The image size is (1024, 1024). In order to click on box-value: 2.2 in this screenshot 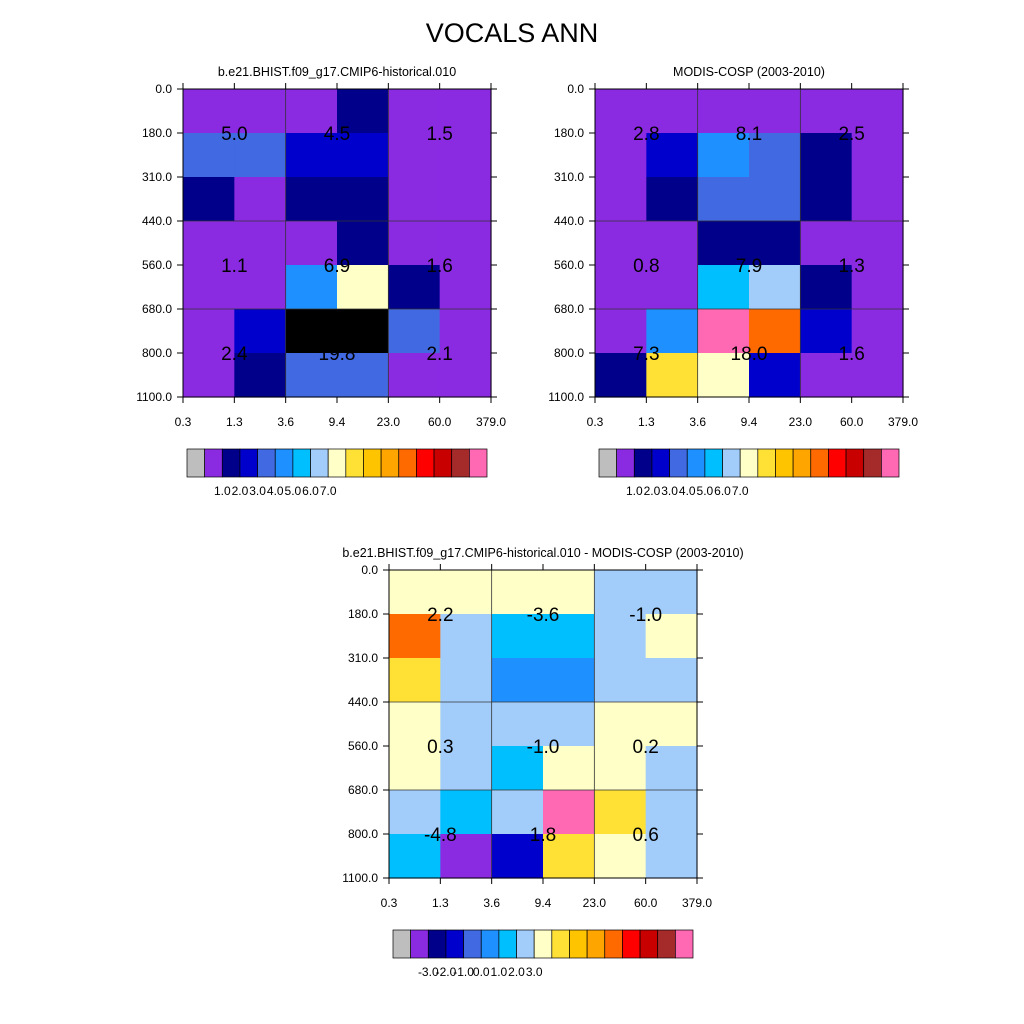, I will do `click(440, 615)`.